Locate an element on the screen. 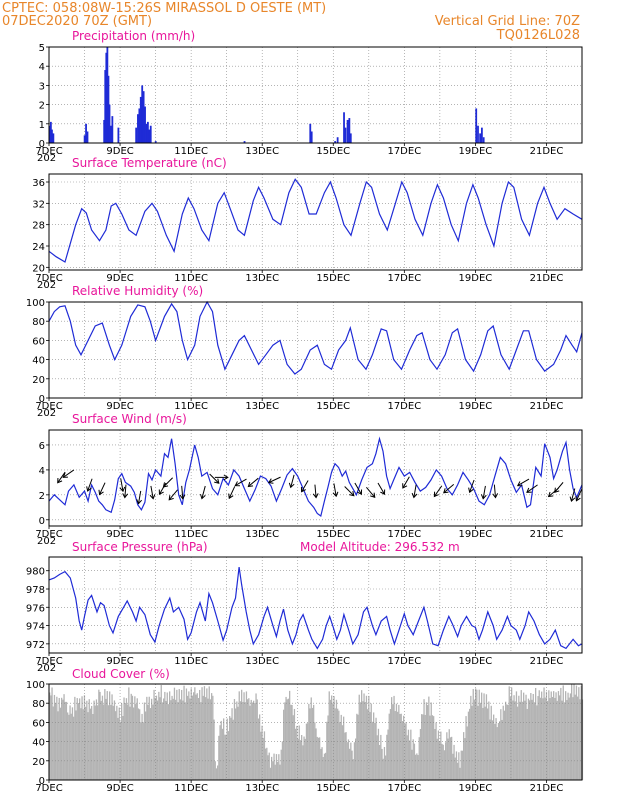  y-tick-label: 2 is located at coordinates (42, 106).